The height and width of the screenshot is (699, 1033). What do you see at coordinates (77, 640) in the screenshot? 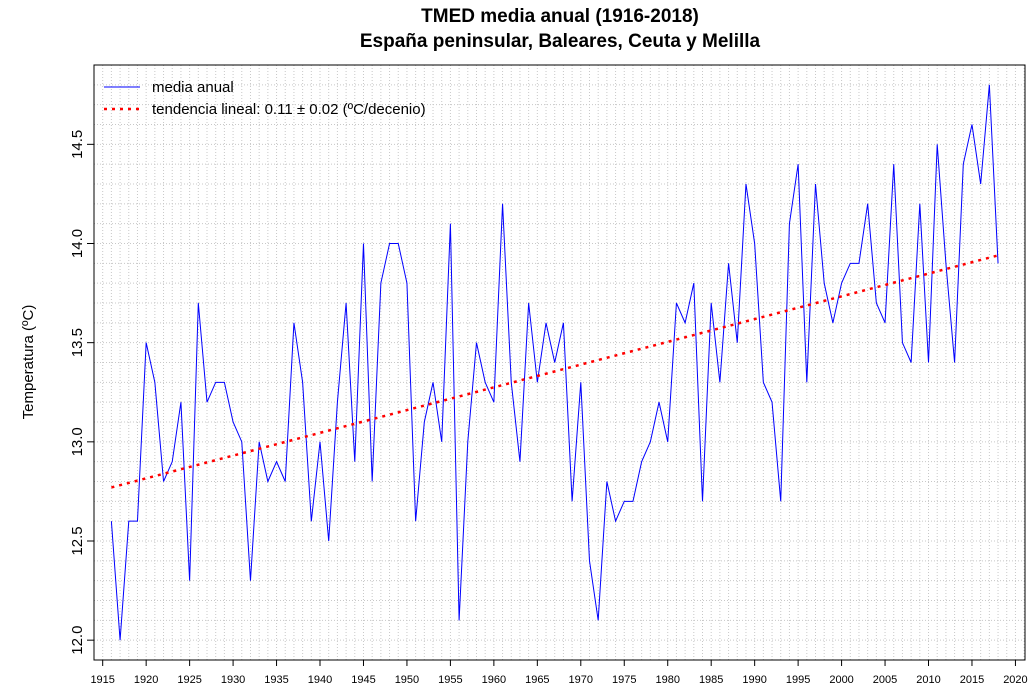
I see `y-tick-label: 12.0` at bounding box center [77, 640].